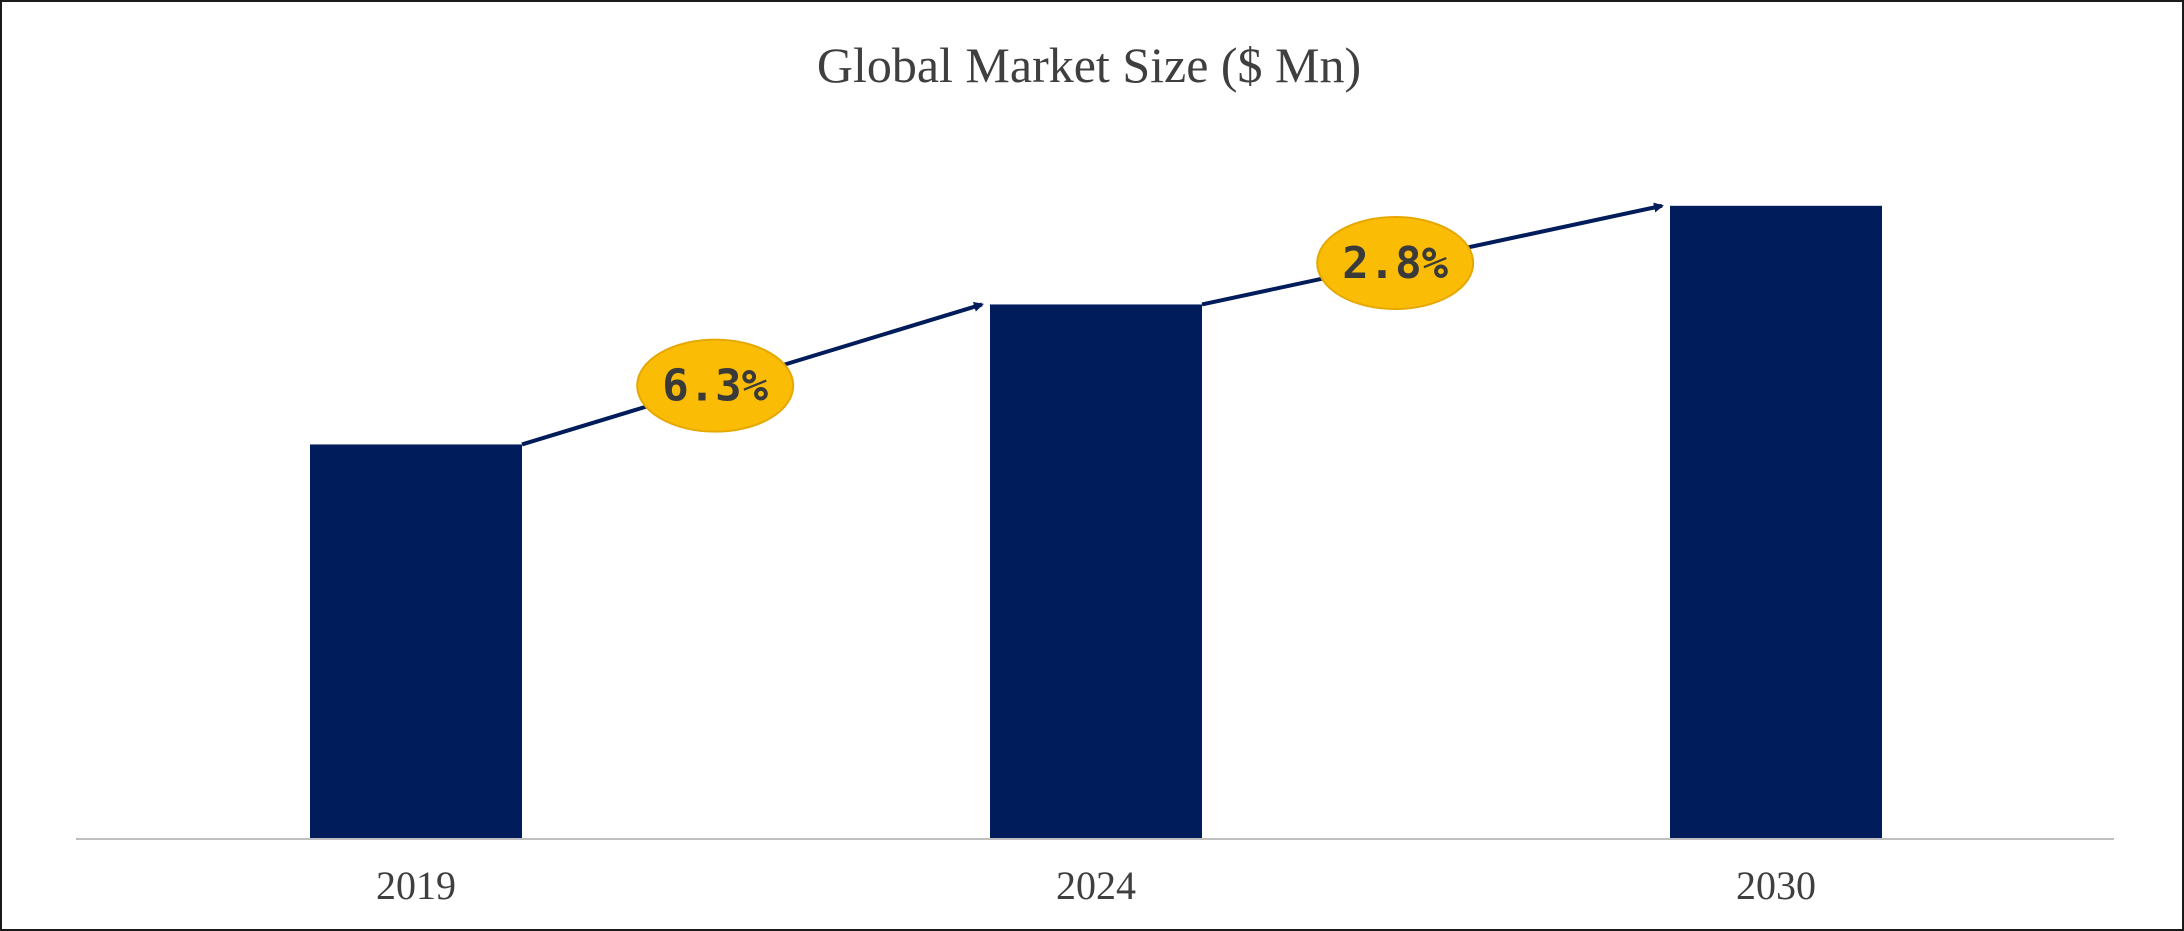  I want to click on bar-2030, so click(1776, 522).